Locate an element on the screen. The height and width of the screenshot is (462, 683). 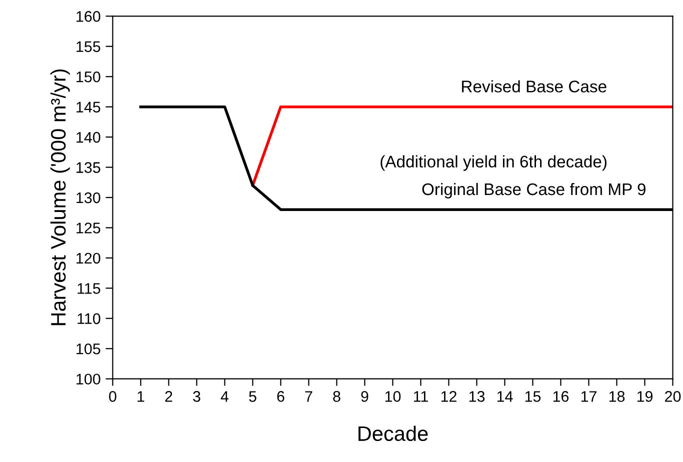
y-tick-label: 135 is located at coordinates (88, 167).